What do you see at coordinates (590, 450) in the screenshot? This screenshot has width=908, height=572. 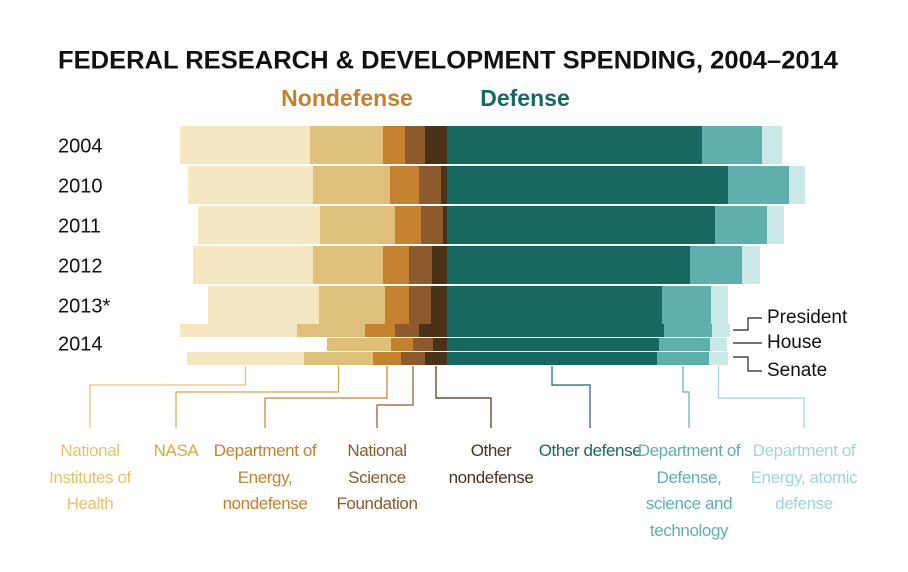 I see `series-label: Other defense` at bounding box center [590, 450].